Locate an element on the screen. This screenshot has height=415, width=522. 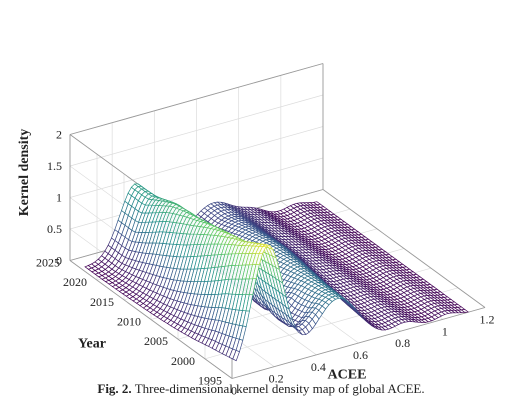
x-tick-label: 0.8 is located at coordinates (402, 343).